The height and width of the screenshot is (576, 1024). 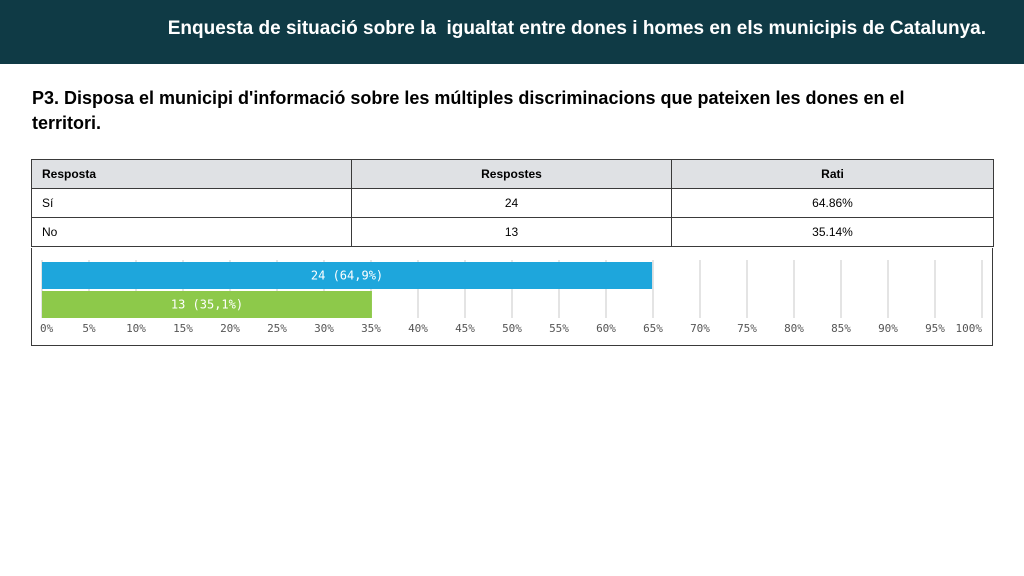 What do you see at coordinates (136, 328) in the screenshot?
I see `x-tick-label: 10%` at bounding box center [136, 328].